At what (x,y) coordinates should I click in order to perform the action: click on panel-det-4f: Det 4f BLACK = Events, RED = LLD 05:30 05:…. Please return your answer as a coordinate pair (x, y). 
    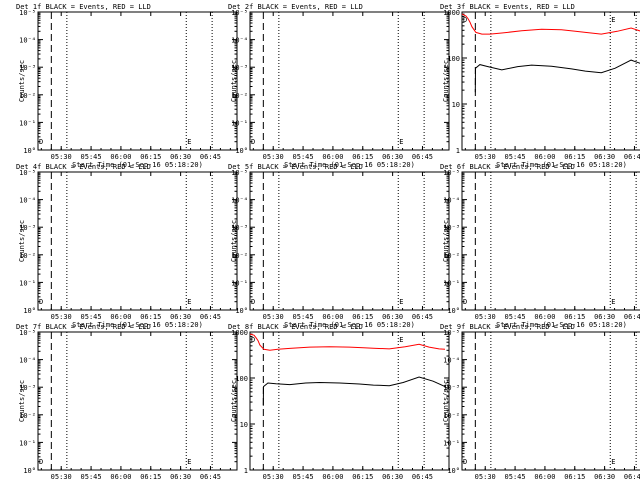
    Looking at the image, I should click on (127, 246).